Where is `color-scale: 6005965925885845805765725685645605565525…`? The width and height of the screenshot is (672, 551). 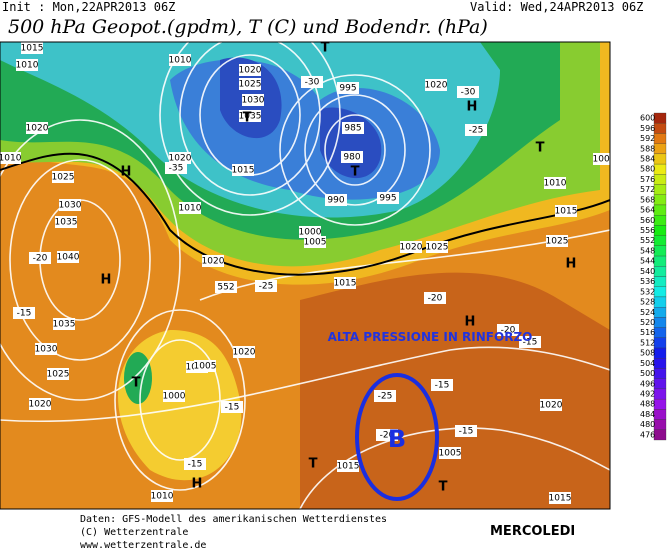 color-scale: 6005965925885845805765725685645605565525… is located at coordinates (653, 276).